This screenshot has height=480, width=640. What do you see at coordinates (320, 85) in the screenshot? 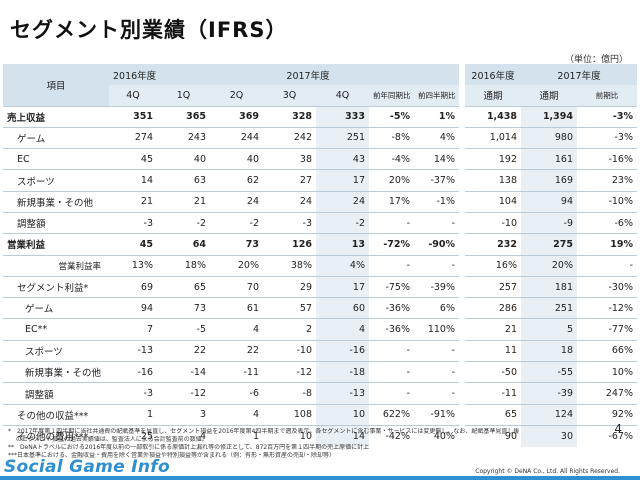
I see `header-row-years: 項目 2016年度 2017年度 2016年度 2017年度` at bounding box center [320, 85].